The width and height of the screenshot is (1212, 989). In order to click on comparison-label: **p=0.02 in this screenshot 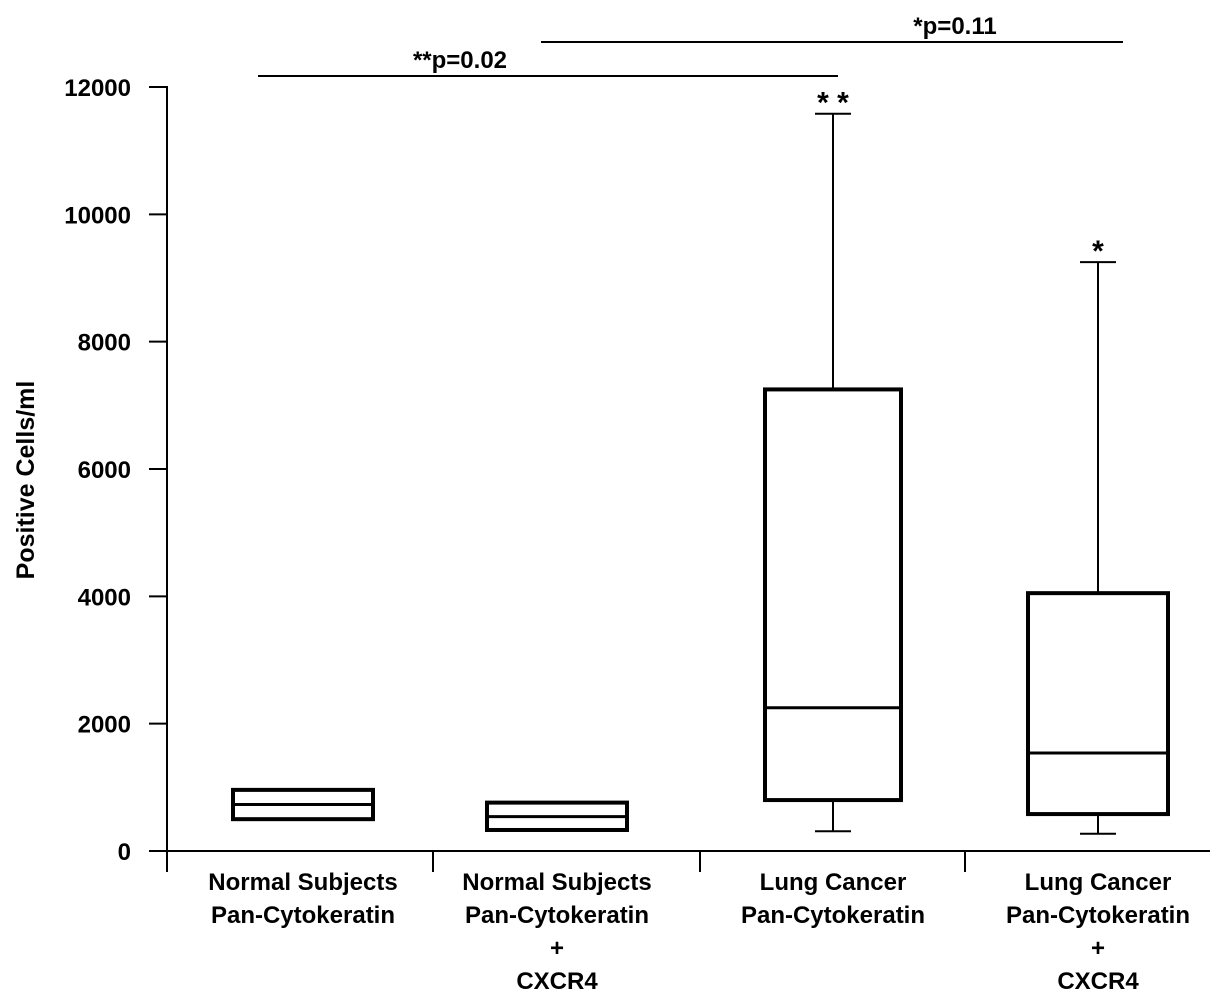, I will do `click(460, 60)`.